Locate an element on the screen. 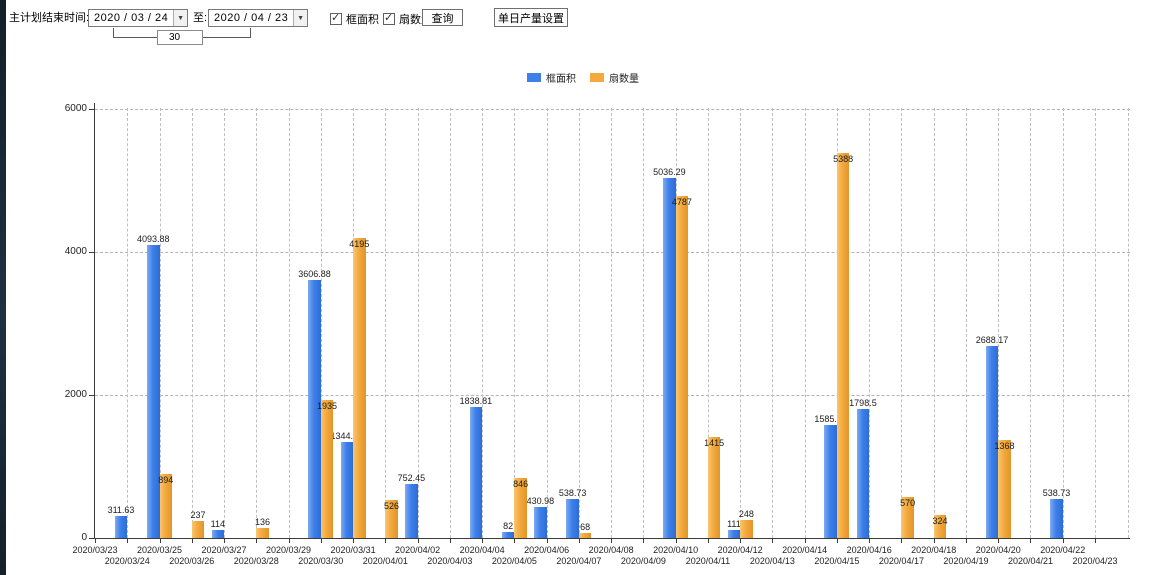 This screenshot has height=575, width=1150. x-tick-label: 2020/04/02 is located at coordinates (418, 550).